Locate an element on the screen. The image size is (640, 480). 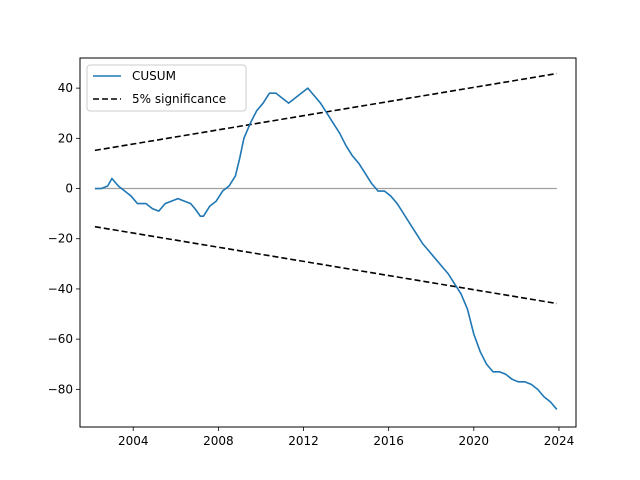
y-tick-label: −40 is located at coordinates (60, 289).